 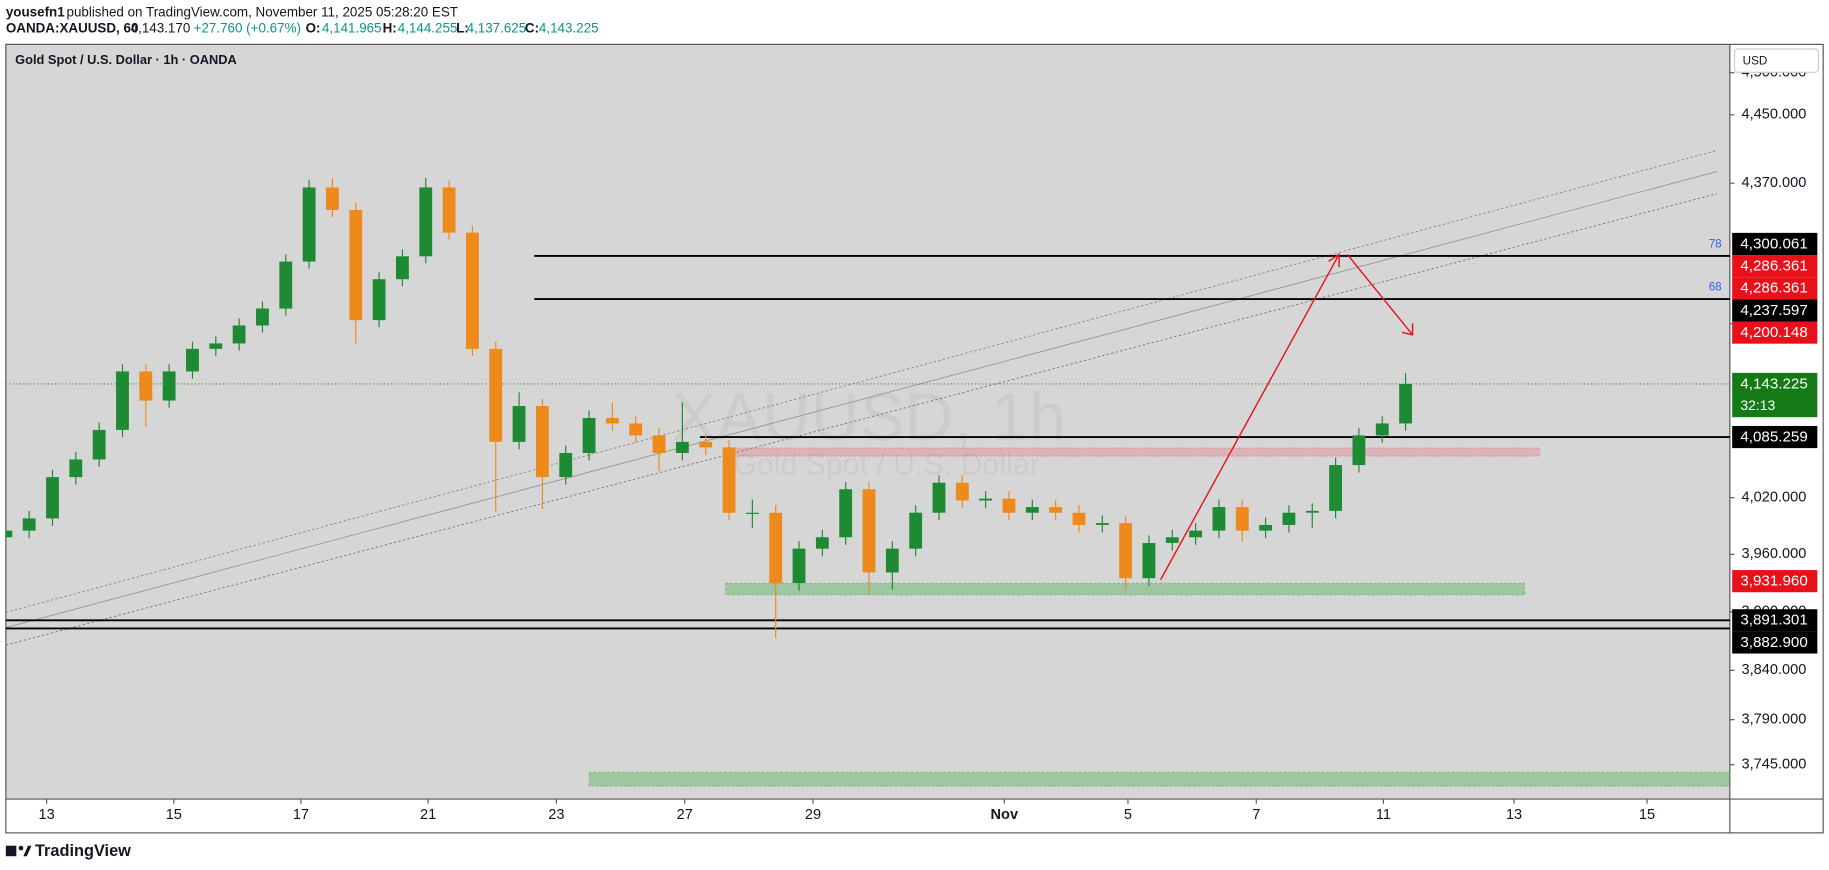 I want to click on price-tag-label: 3,891.301, so click(x=1773, y=620).